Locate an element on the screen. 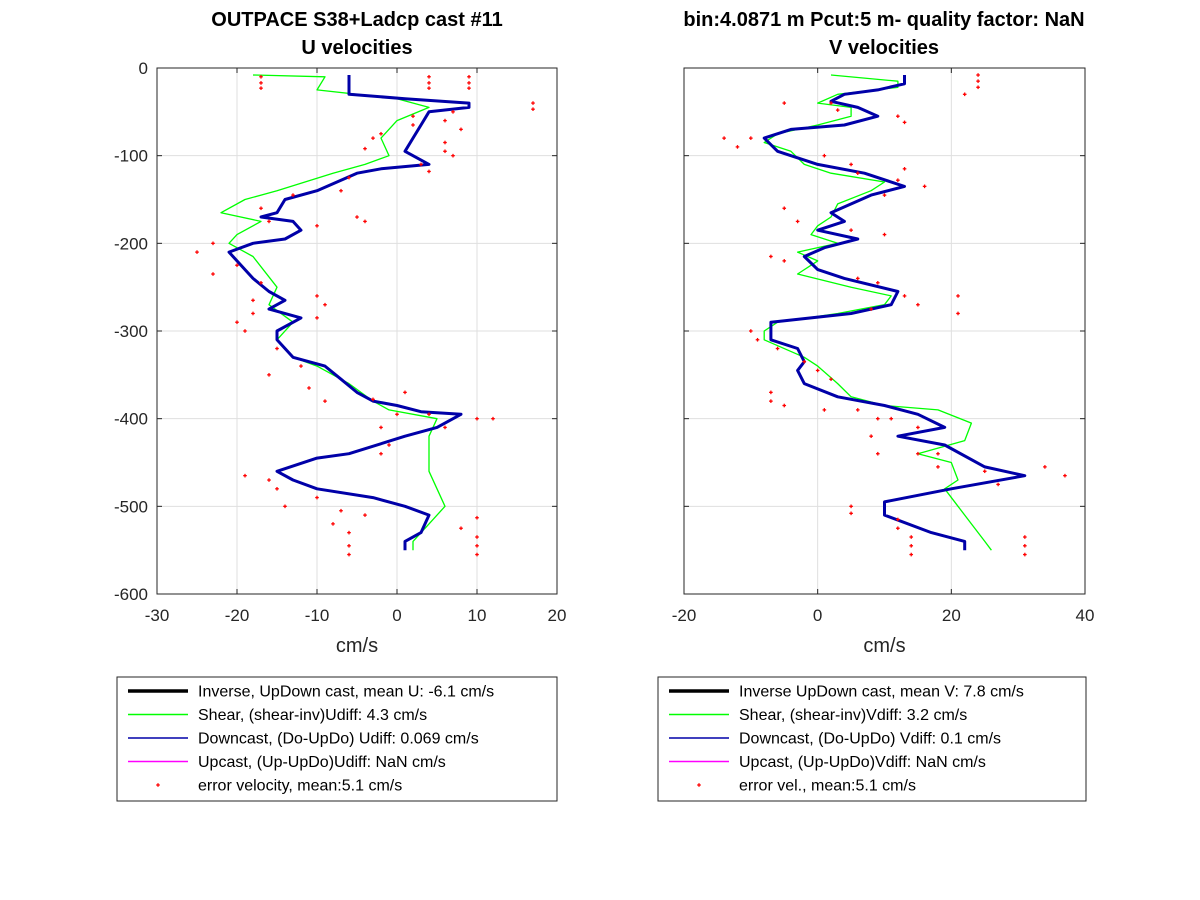  chart-subtitle: U velocities is located at coordinates (356, 48).